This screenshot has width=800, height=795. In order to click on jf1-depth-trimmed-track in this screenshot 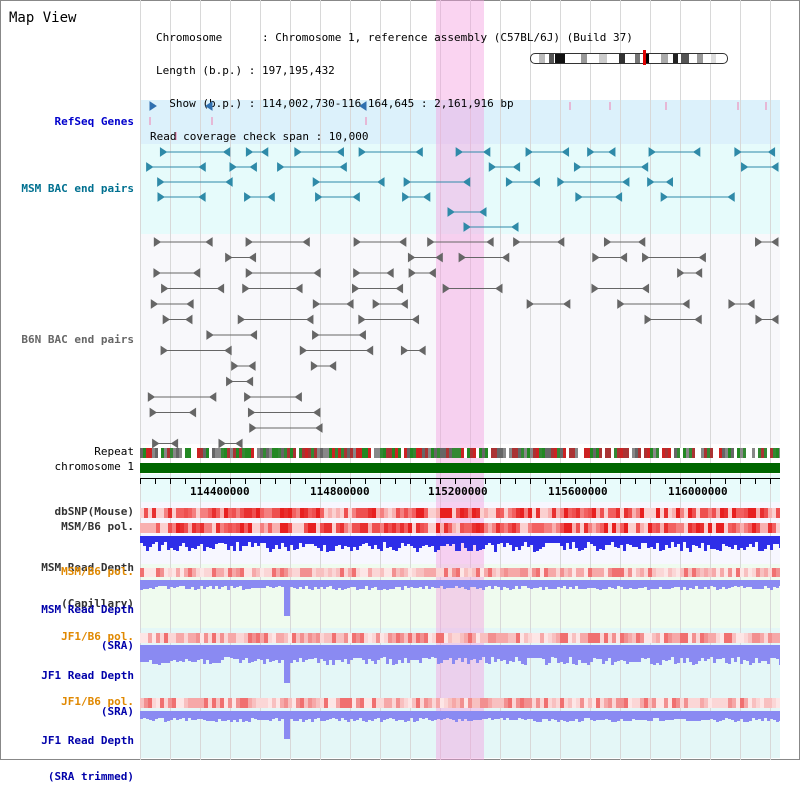, I will do `click(460, 725)`.